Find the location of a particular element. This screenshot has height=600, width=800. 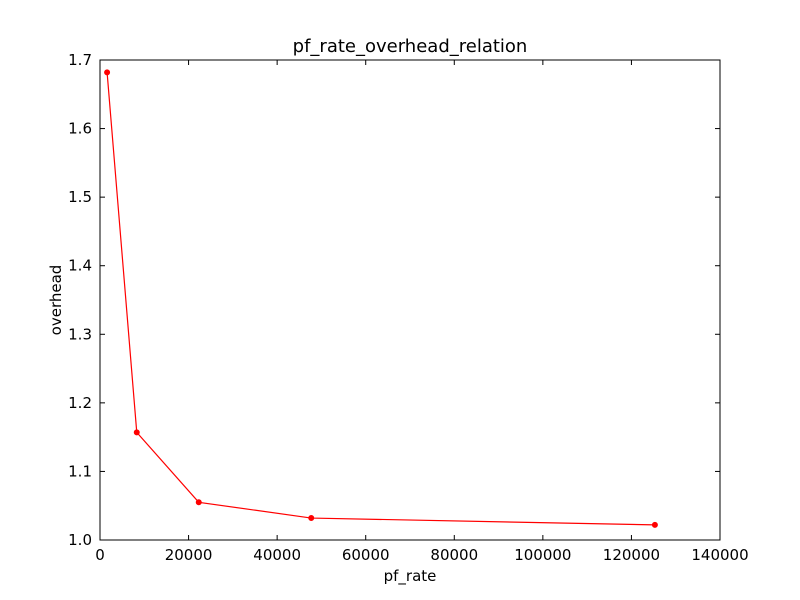

chart-title: pf_rate_overhead_relation is located at coordinates (410, 46).